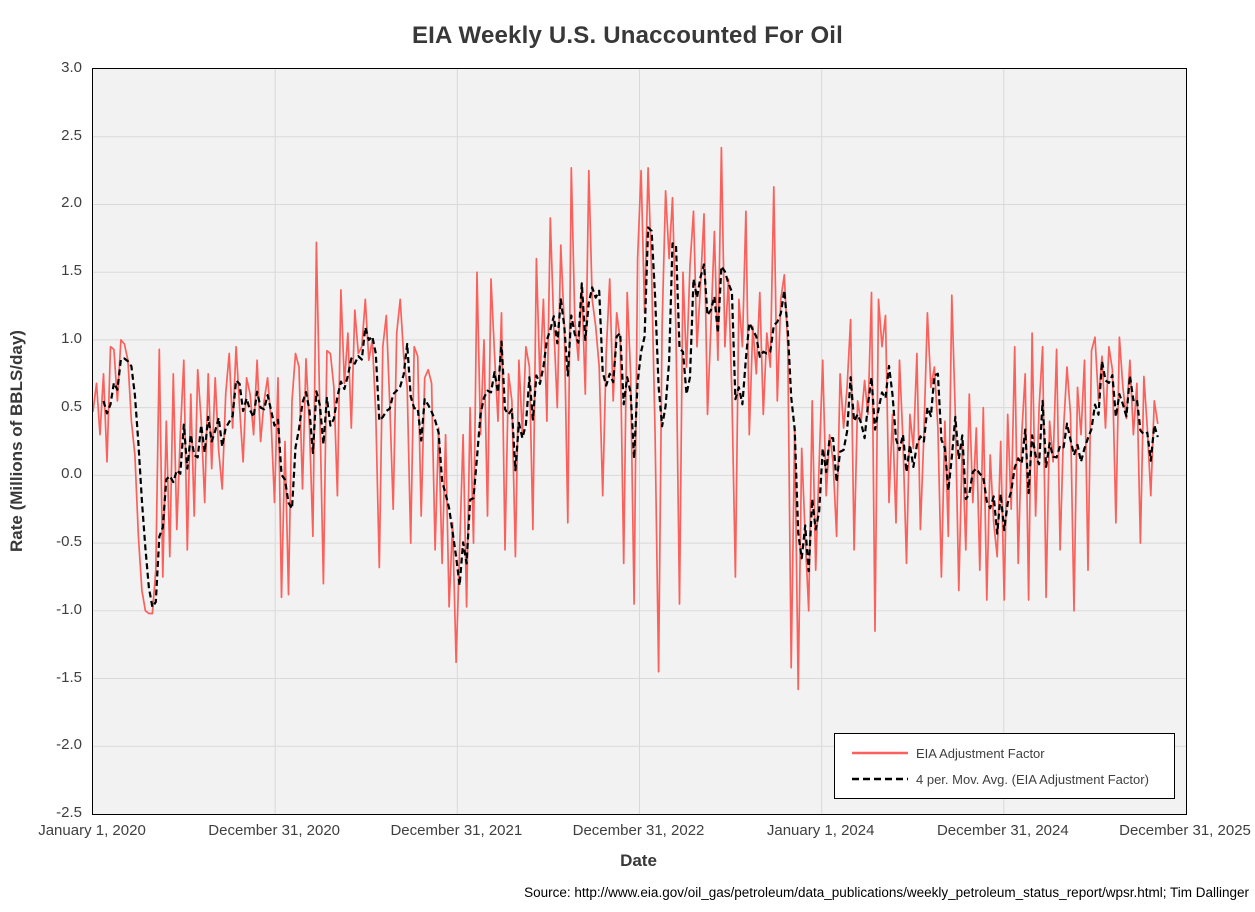 The width and height of the screenshot is (1255, 912). What do you see at coordinates (638, 860) in the screenshot?
I see `x-axis-title: Date` at bounding box center [638, 860].